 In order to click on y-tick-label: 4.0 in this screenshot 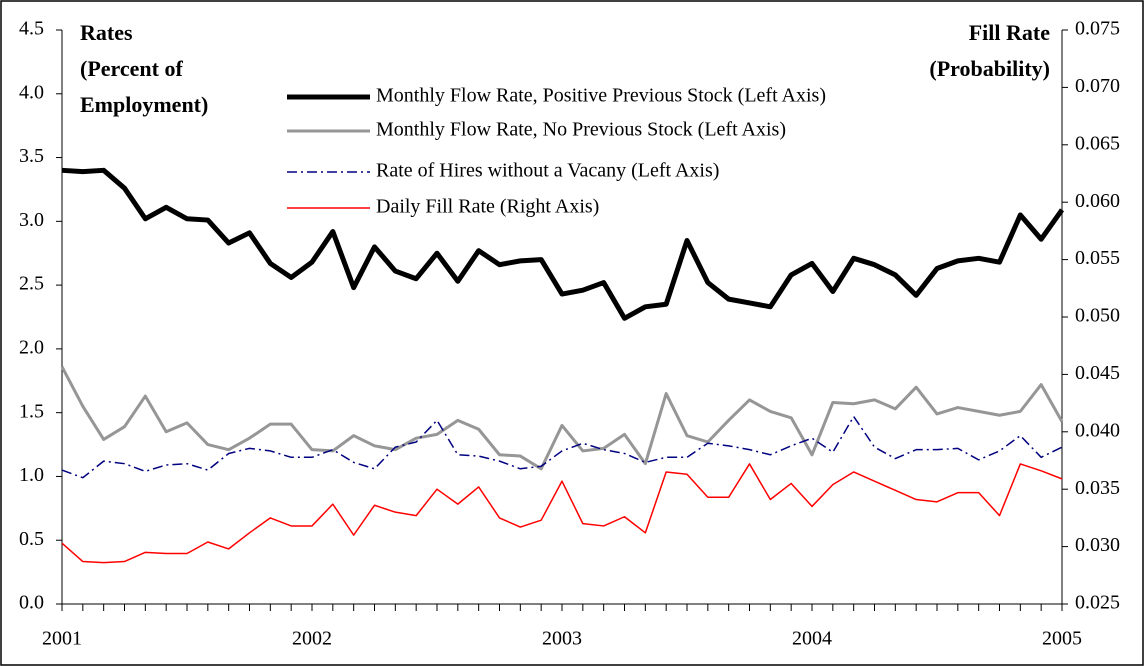, I will do `click(31, 92)`.